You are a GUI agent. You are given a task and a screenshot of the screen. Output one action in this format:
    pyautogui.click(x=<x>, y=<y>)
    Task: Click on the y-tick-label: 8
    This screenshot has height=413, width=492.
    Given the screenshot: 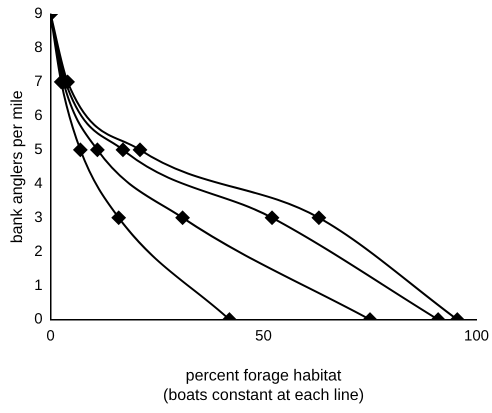 What is the action you would take?
    pyautogui.click(x=38, y=47)
    